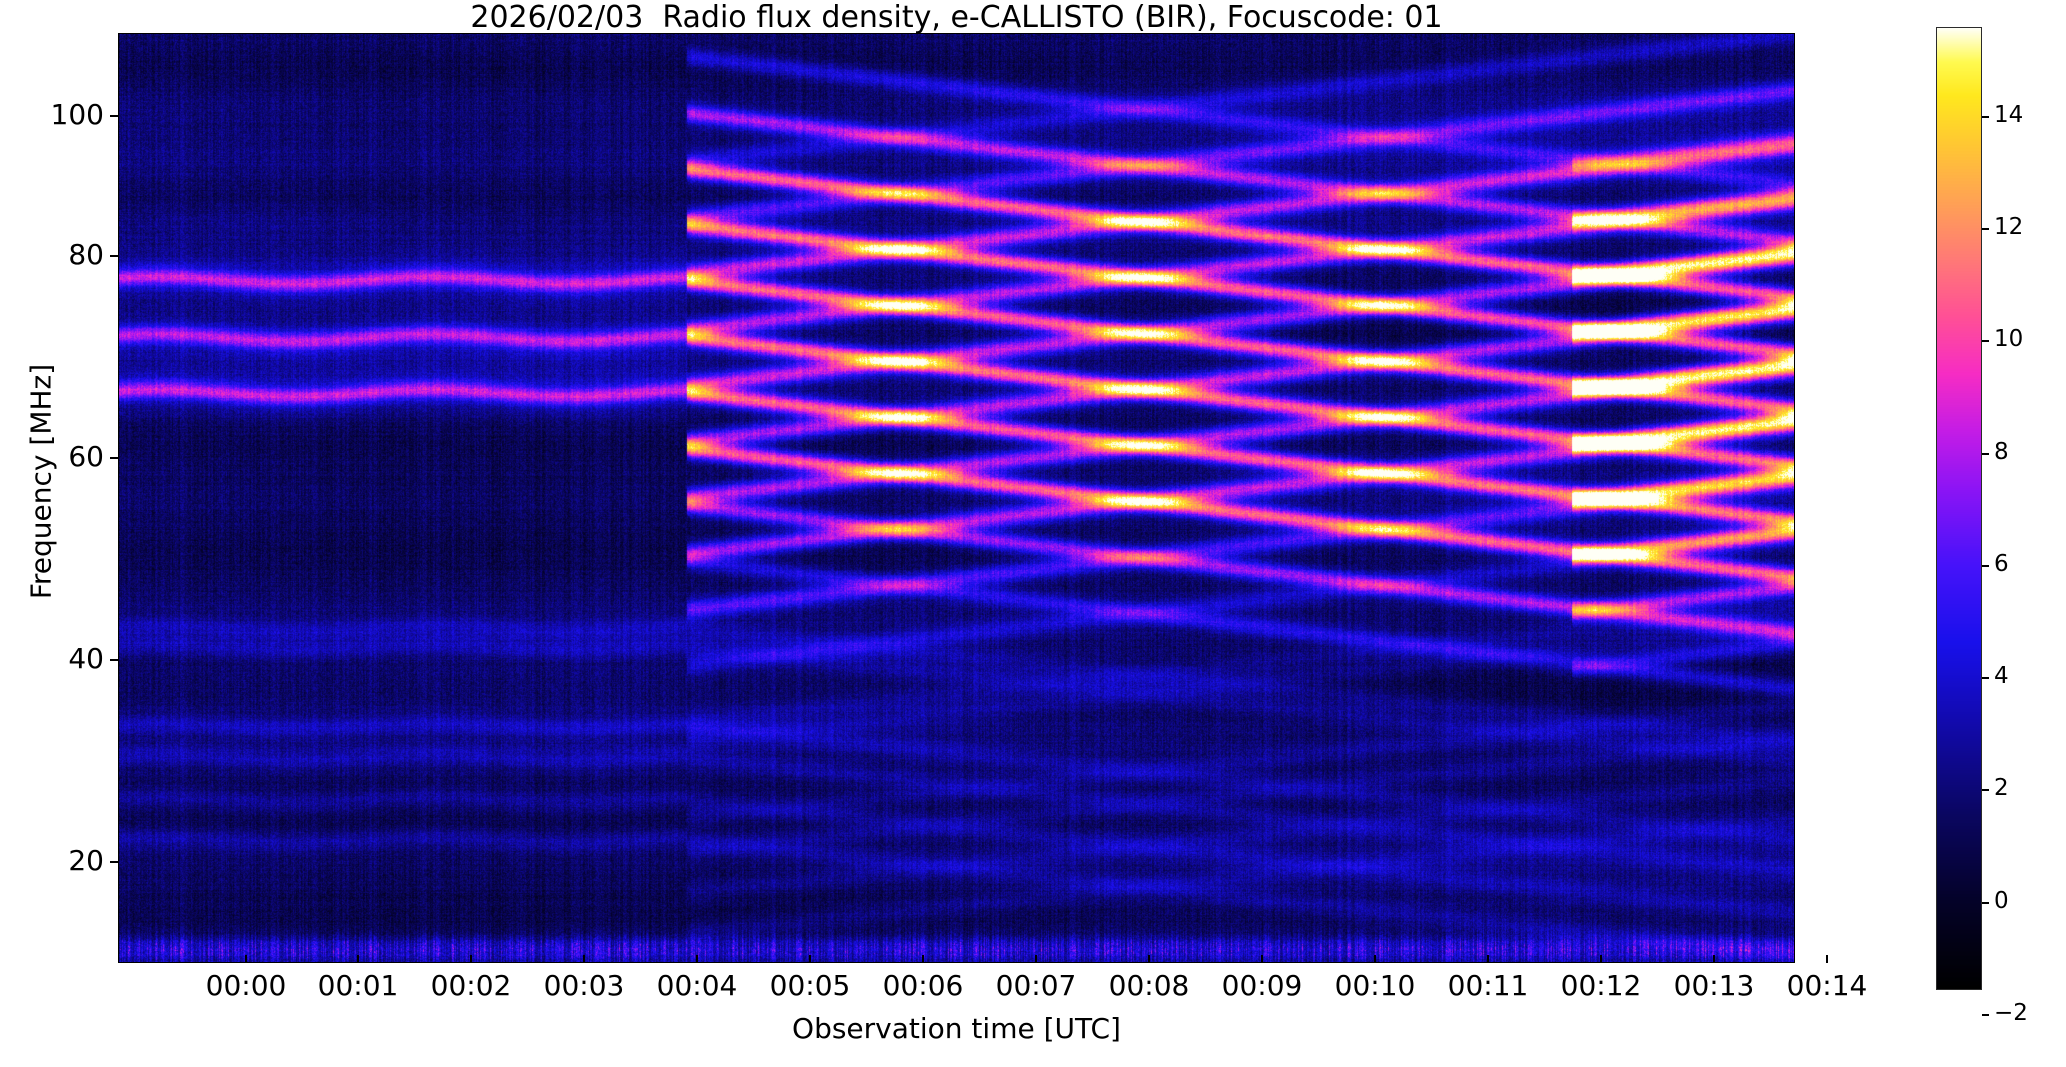  I want to click on x-axis-label: Observation time [UTC], so click(956, 1028).